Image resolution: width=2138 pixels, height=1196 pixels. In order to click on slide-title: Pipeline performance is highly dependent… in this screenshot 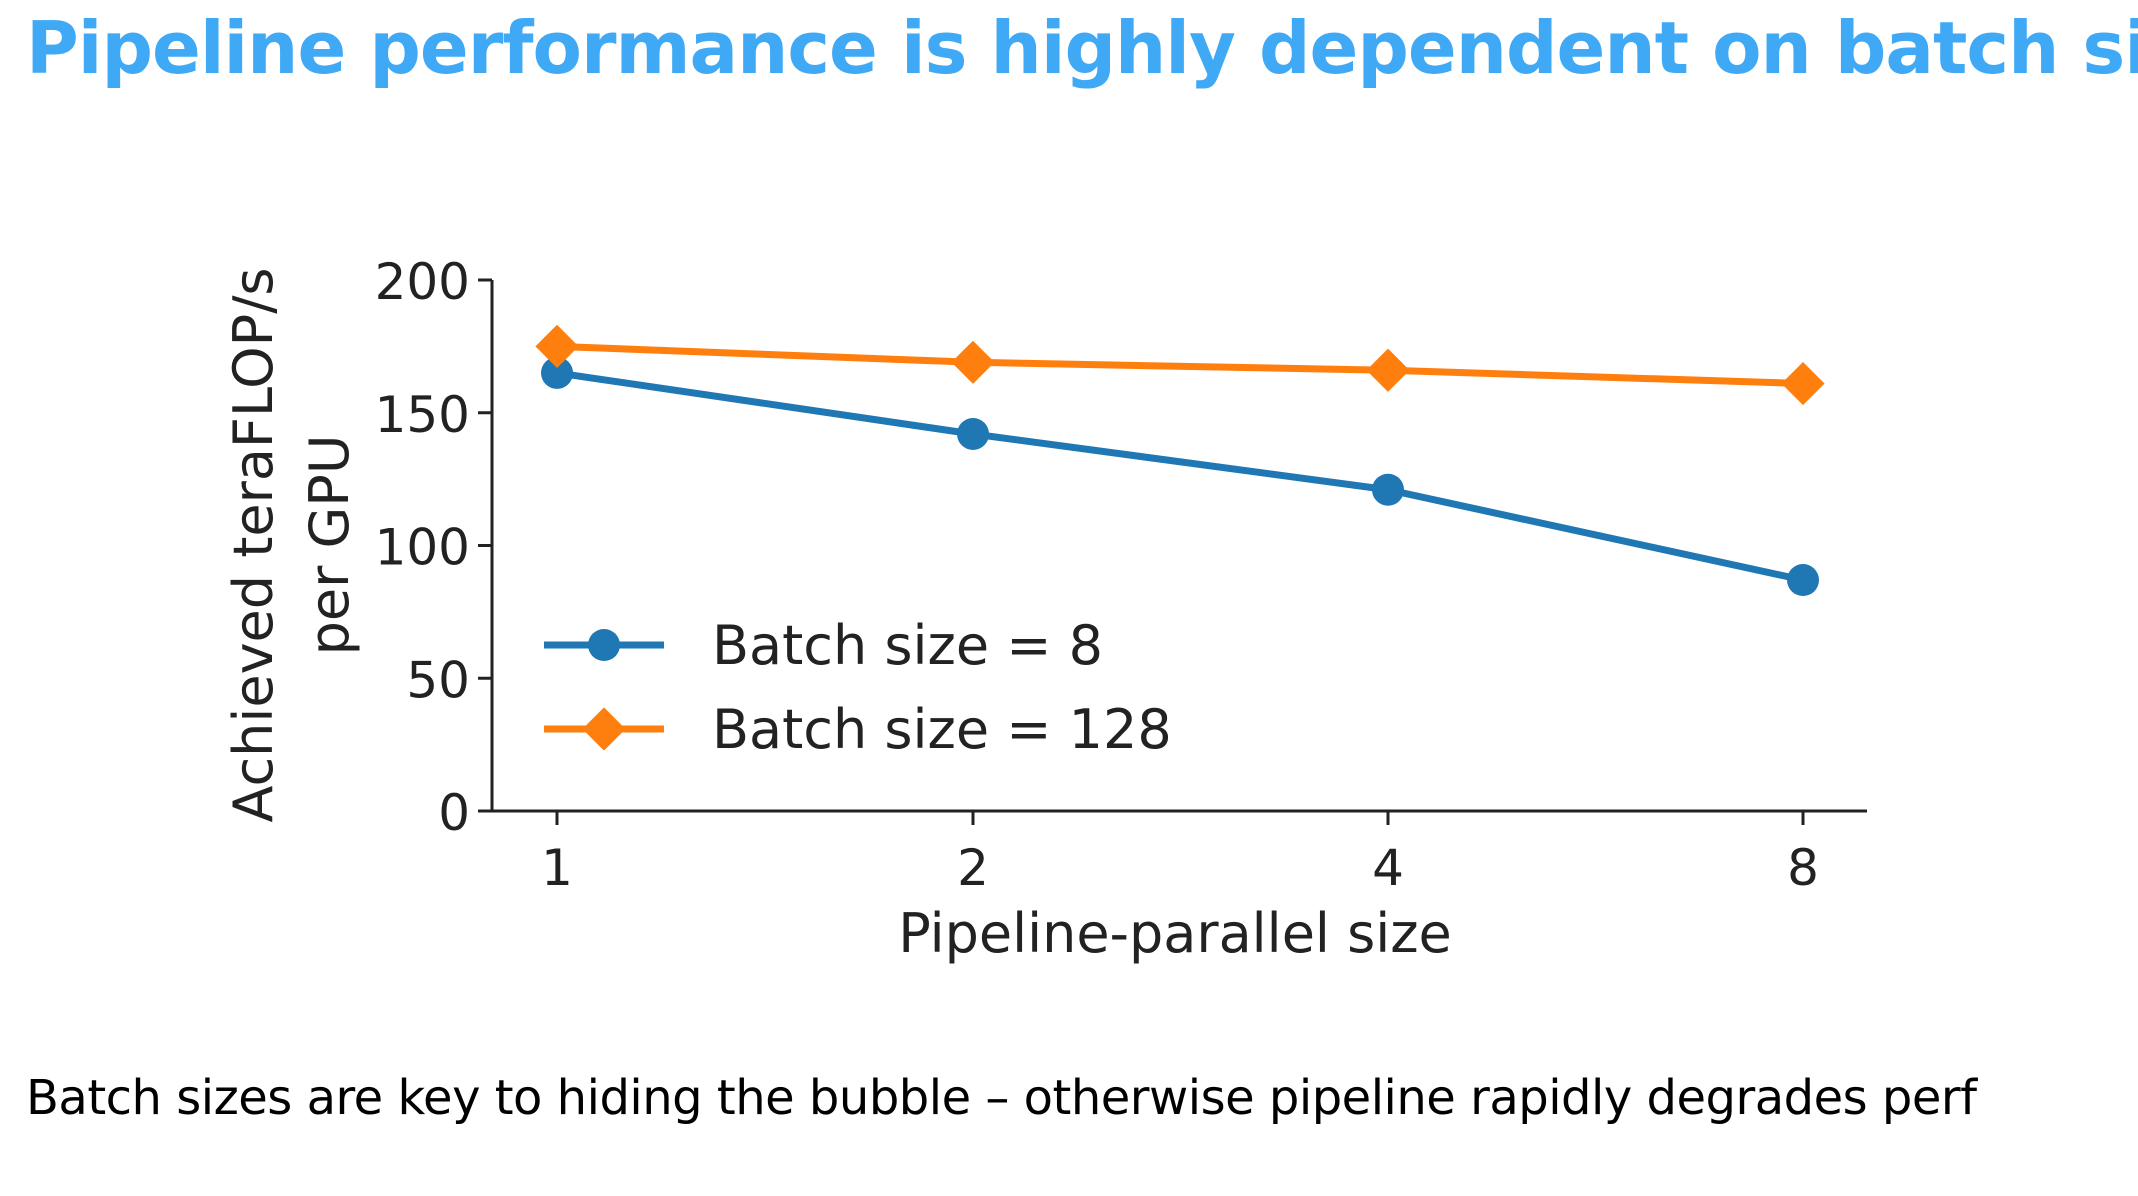, I will do `click(1082, 48)`.